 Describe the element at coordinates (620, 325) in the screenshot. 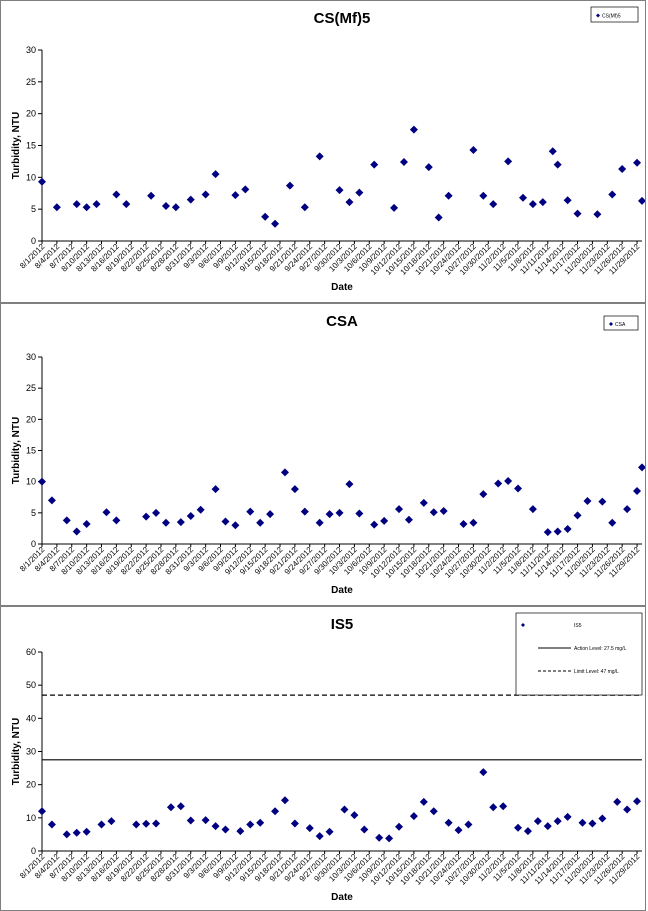

I see `legend-label: CSA` at that location.